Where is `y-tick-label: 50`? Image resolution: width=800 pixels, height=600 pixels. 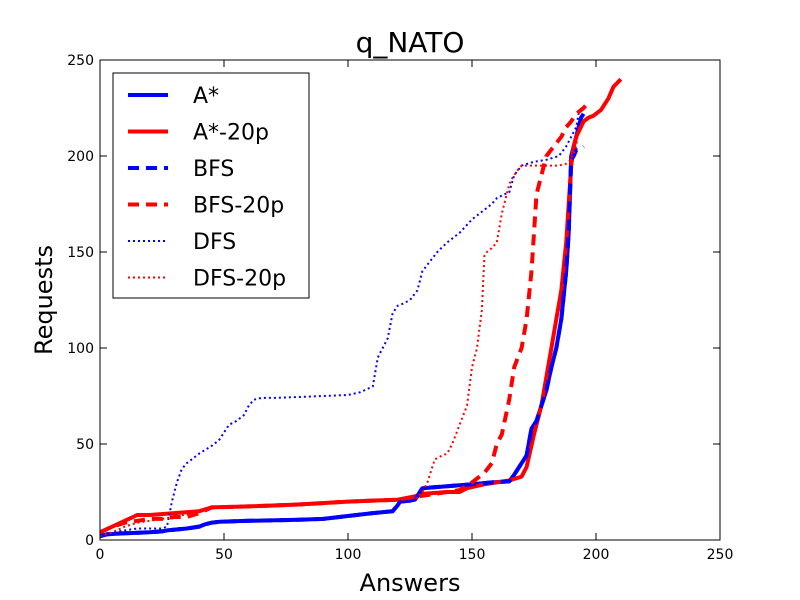
y-tick-label: 50 is located at coordinates (85, 445).